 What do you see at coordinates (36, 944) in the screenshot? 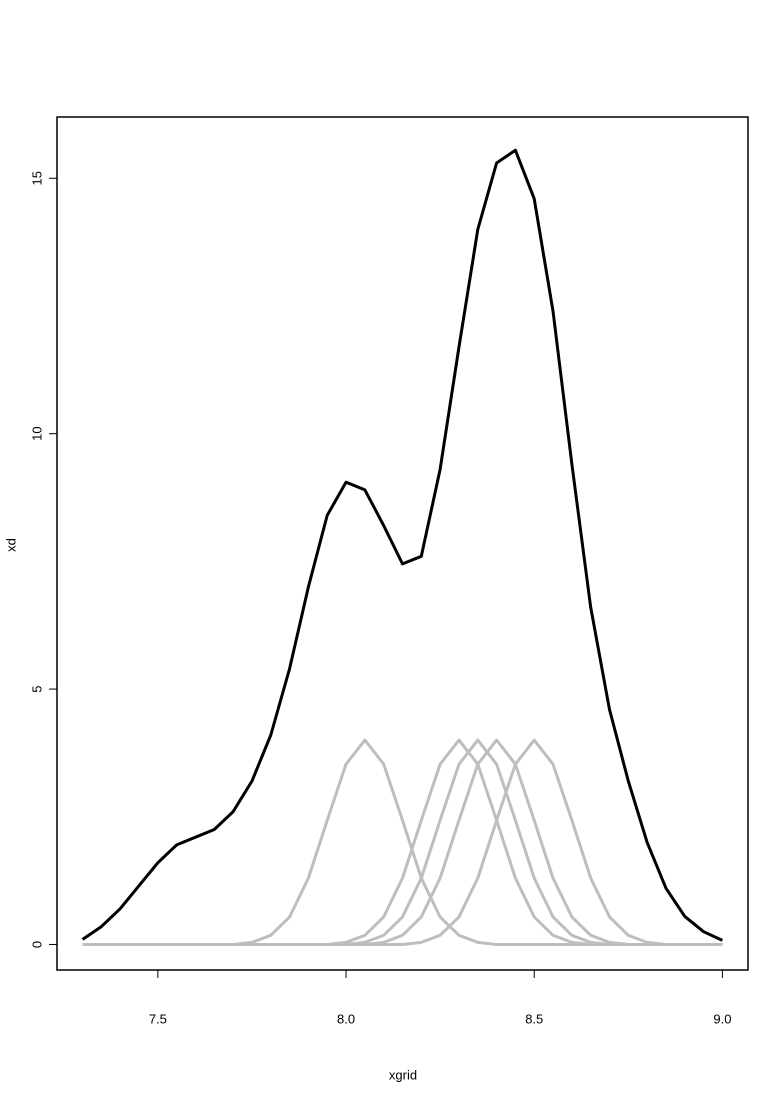
I see `y-tick-label: 0` at bounding box center [36, 944].